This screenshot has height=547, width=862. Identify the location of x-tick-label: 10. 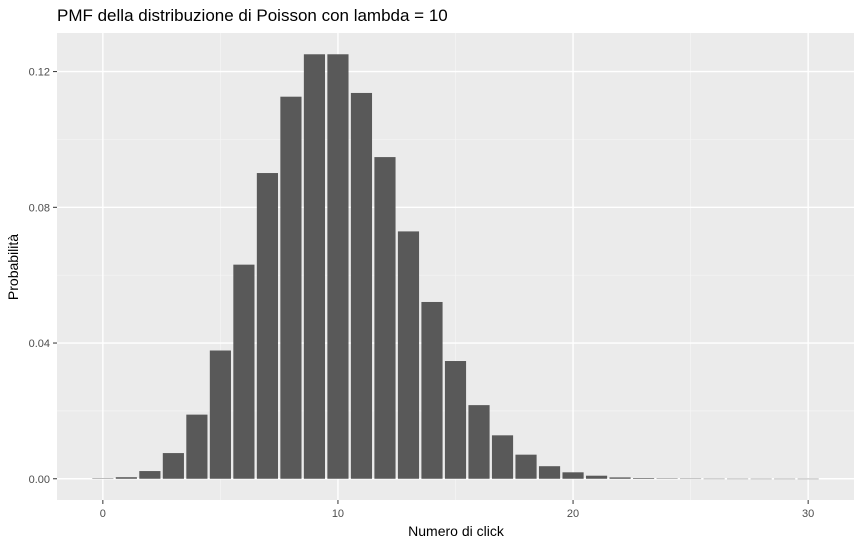
(338, 514).